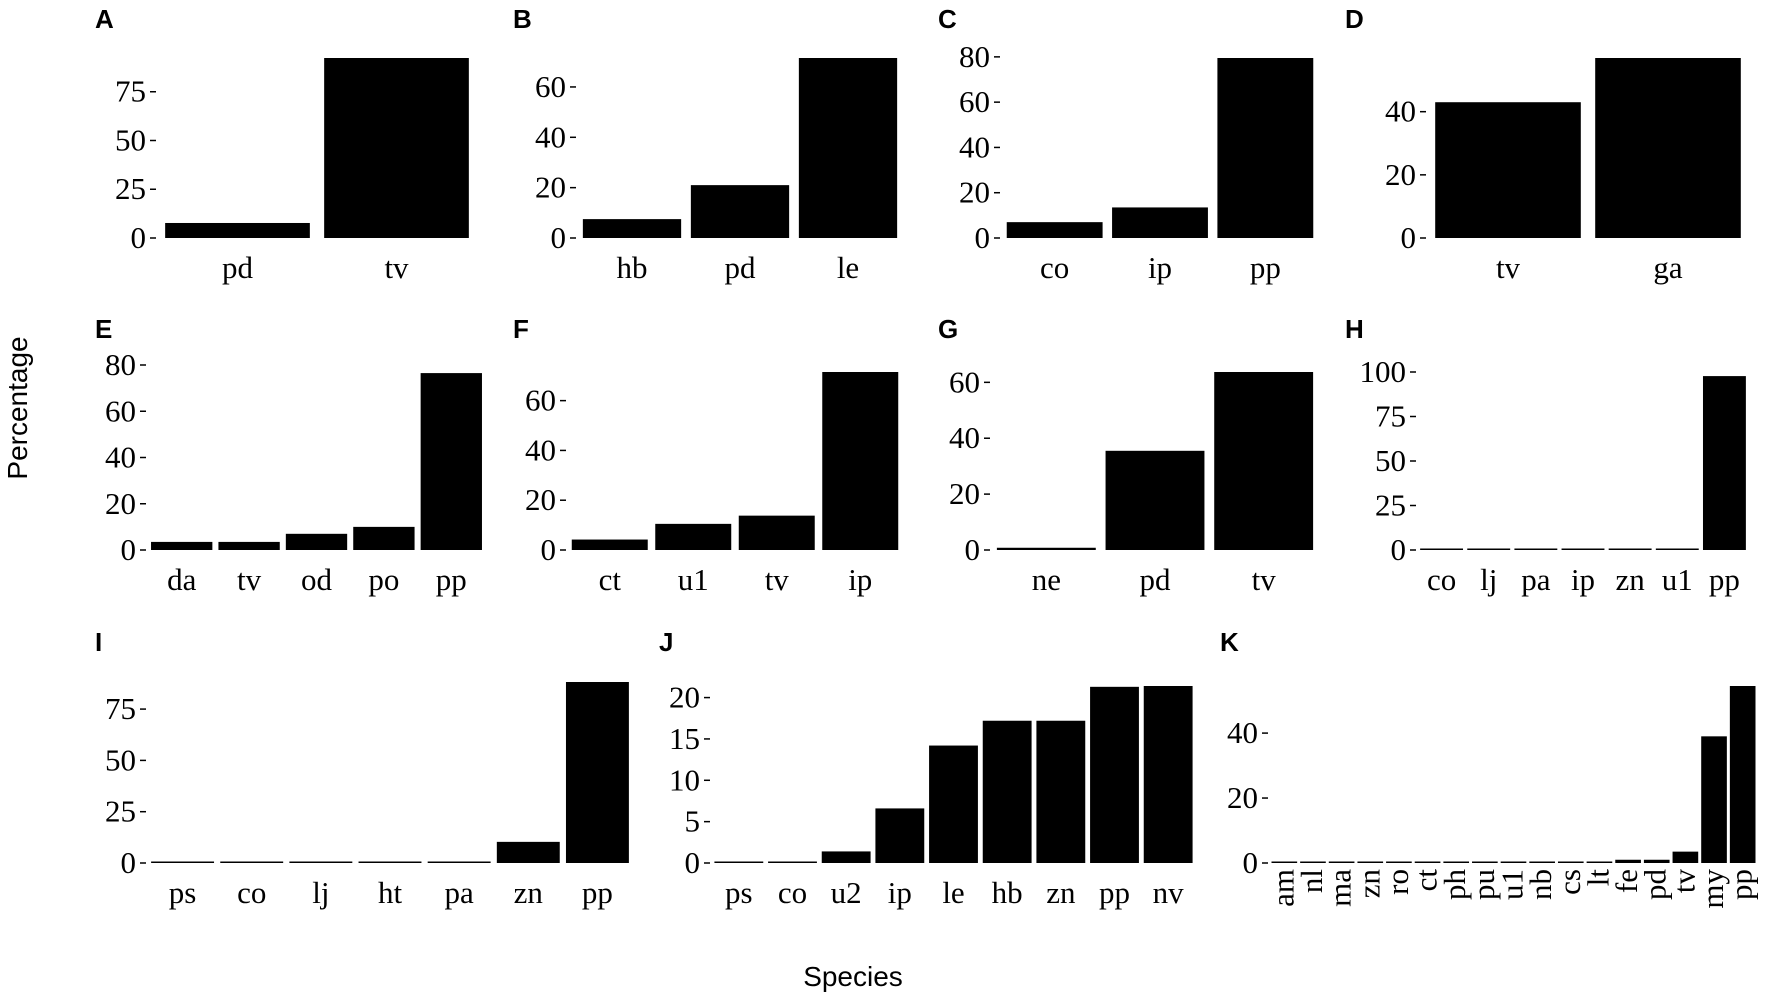  Describe the element at coordinates (182, 545) in the screenshot. I see `panel-e-bar-da` at that location.